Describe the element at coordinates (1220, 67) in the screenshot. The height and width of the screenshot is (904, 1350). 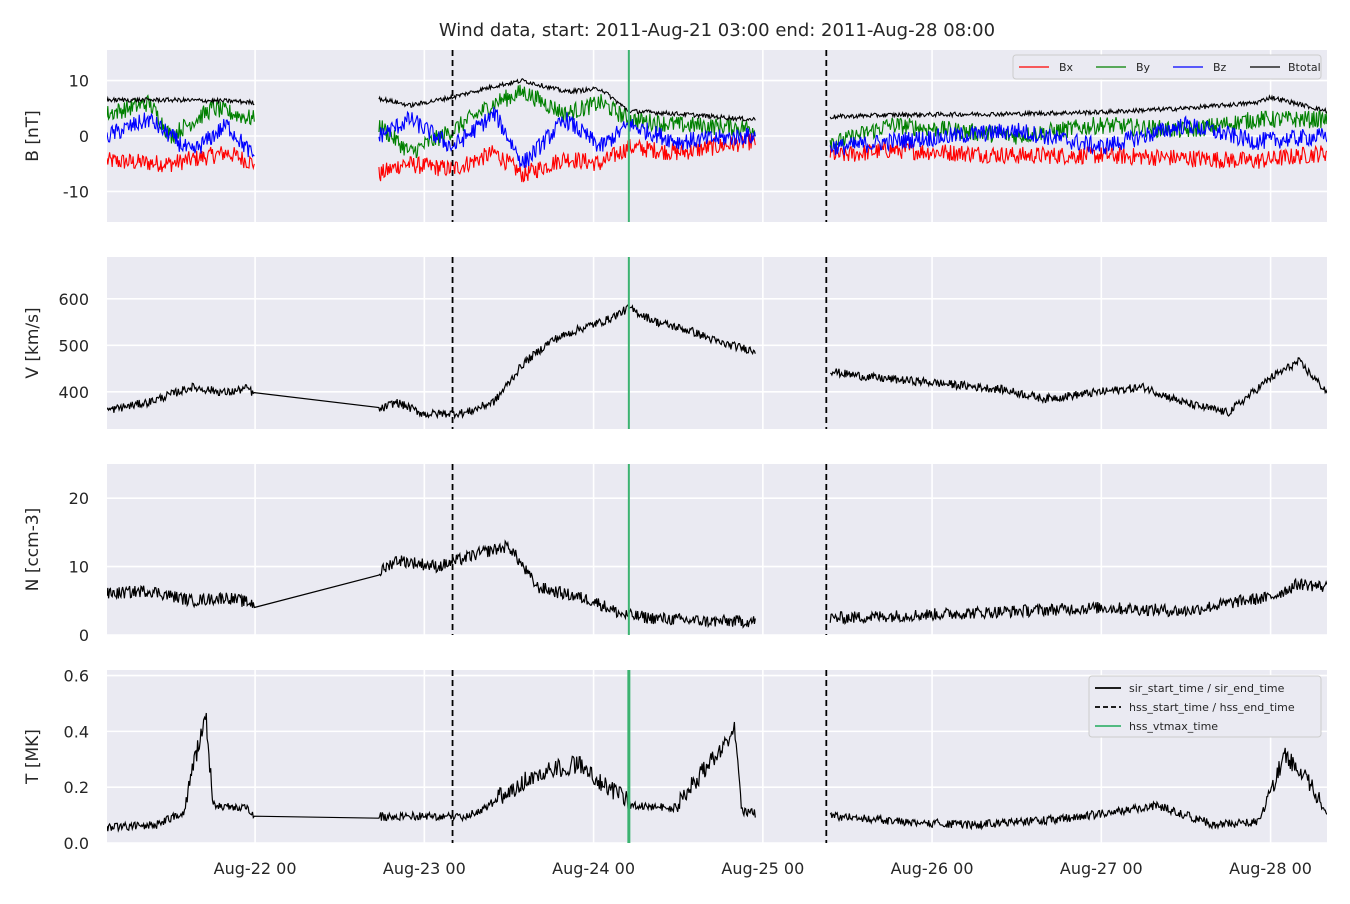
I see `legend-label: Bz` at that location.